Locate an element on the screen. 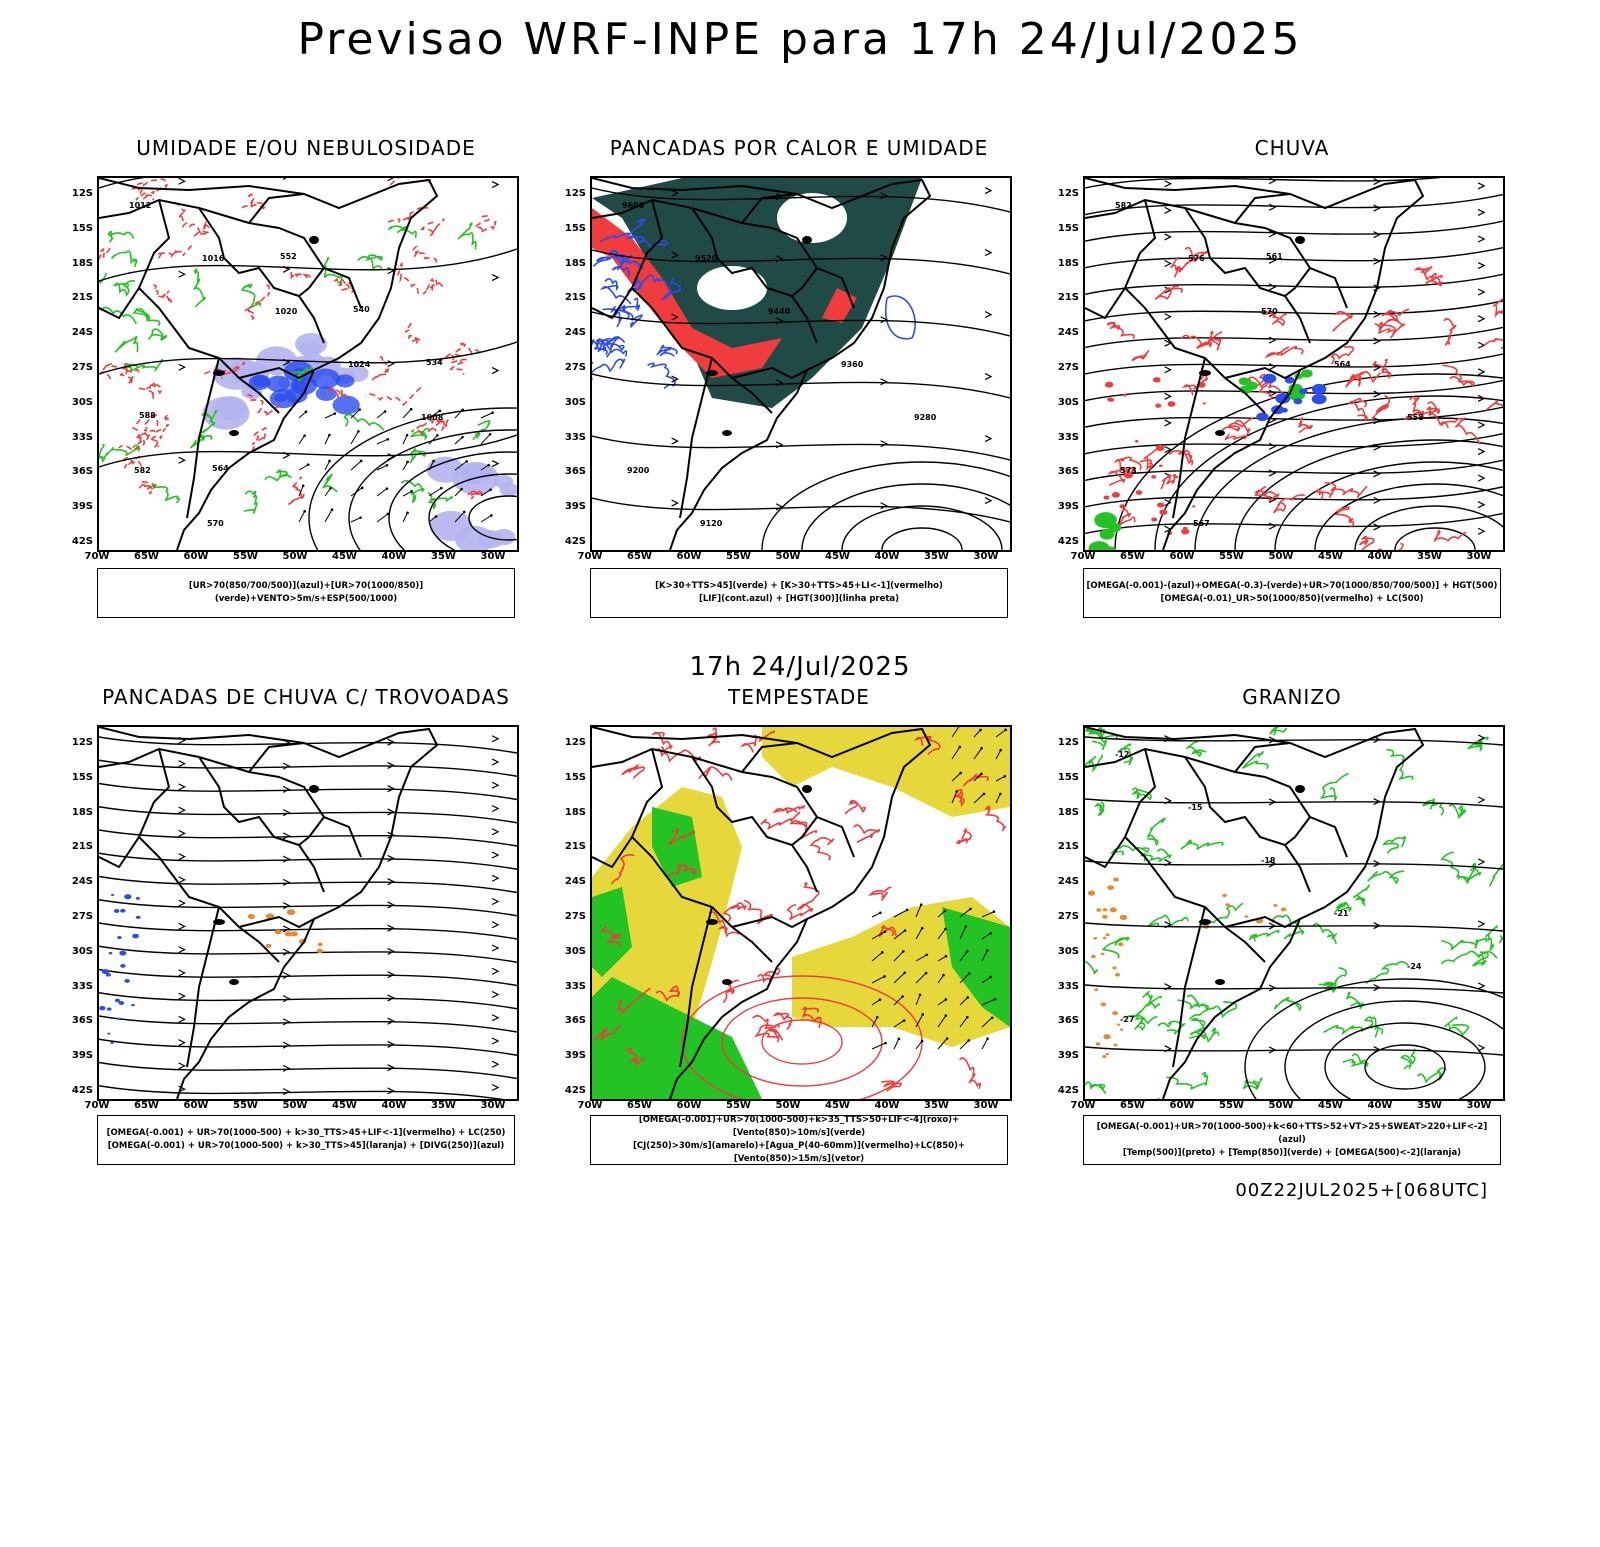 This screenshot has height=1547, width=1600. contour-label: -12 is located at coordinates (1122, 754).